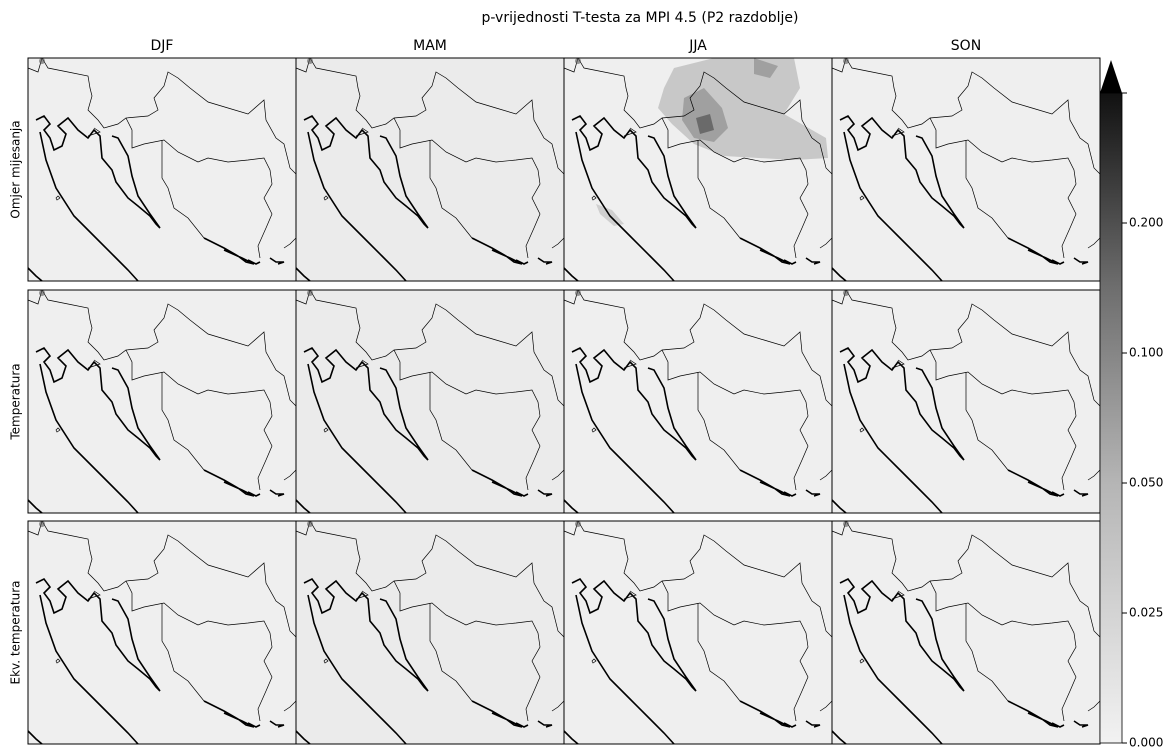  I want to click on colorbar-extend, so click(1111, 76).